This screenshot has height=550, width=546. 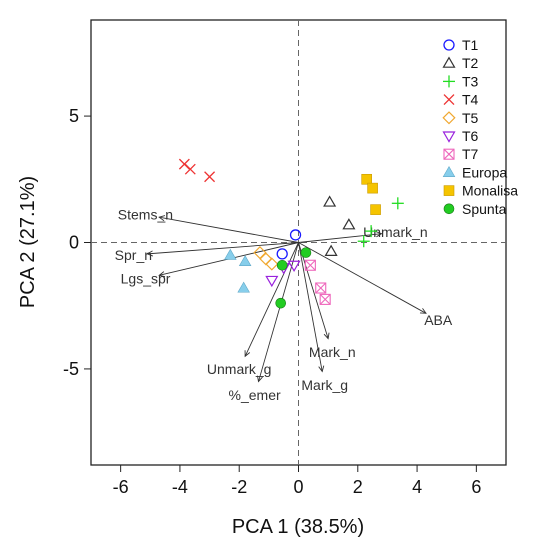 I want to click on loading-label: Lgs_spr, so click(x=146, y=279).